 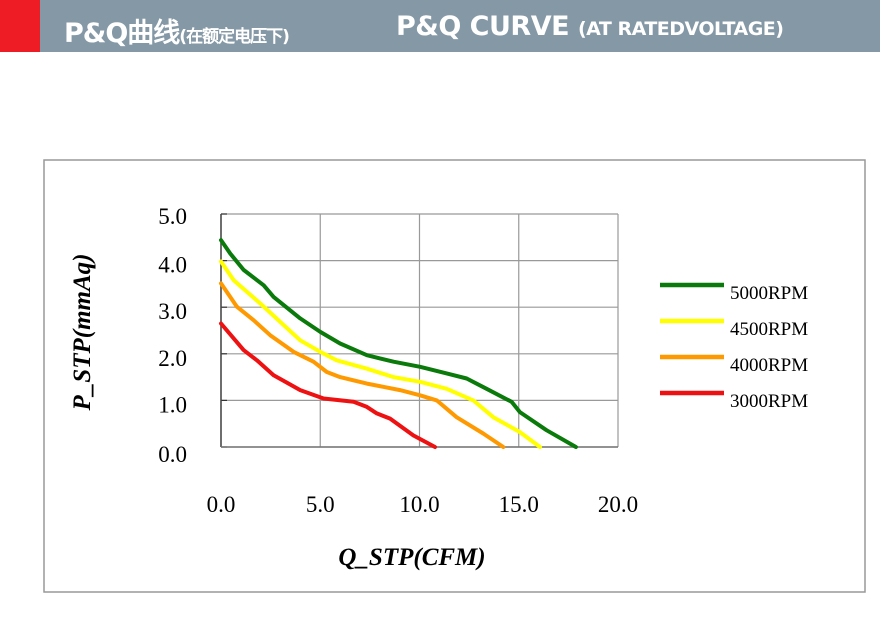 I want to click on y-tick-label: 5.0, so click(x=172, y=216).